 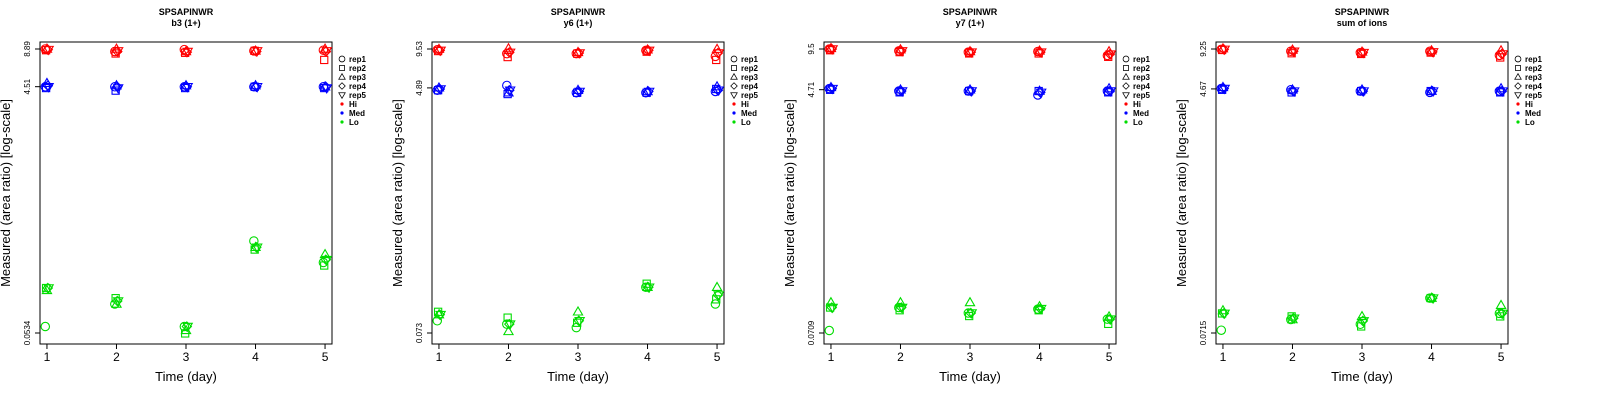 I want to click on y-tick-label: 9.53, so click(x=419, y=49).